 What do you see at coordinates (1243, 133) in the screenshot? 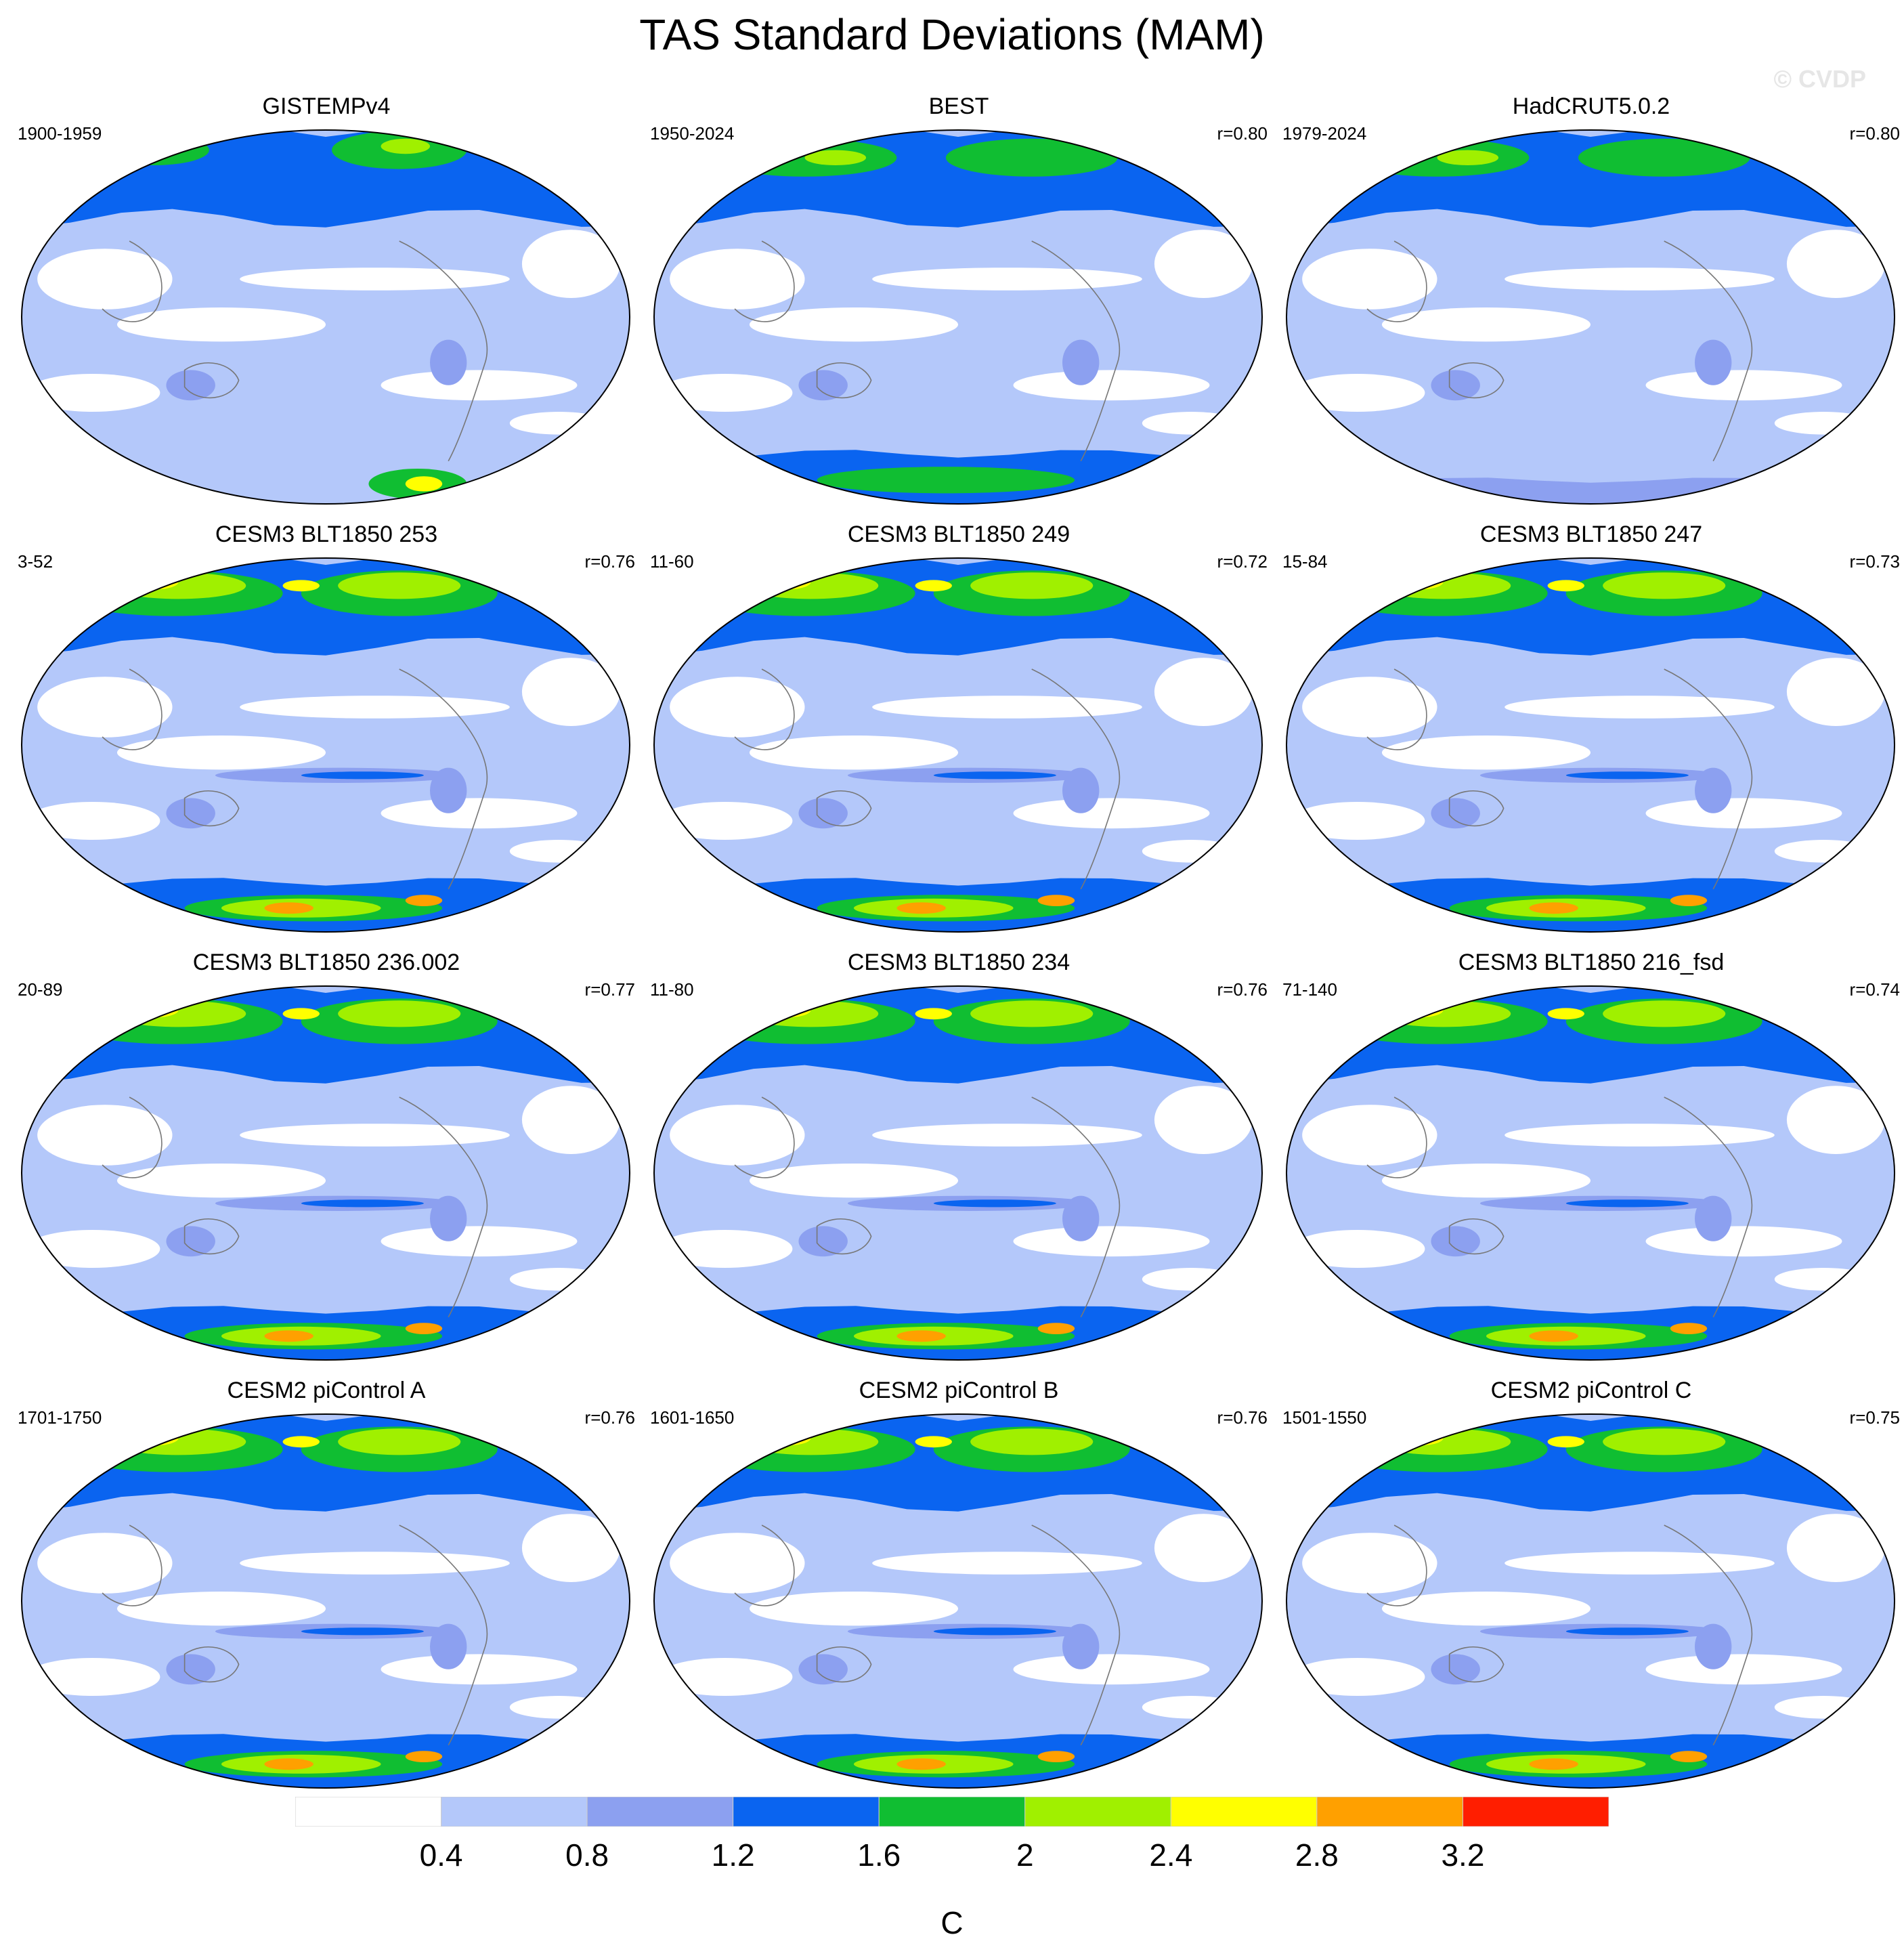
I see `panel-correlation: r=0.80` at bounding box center [1243, 133].